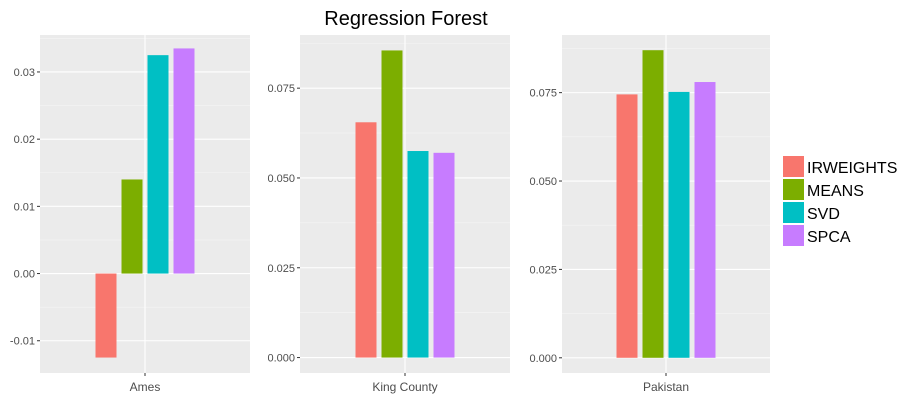 This screenshot has height=402, width=915. What do you see at coordinates (793, 189) in the screenshot?
I see `legend-key-means` at bounding box center [793, 189].